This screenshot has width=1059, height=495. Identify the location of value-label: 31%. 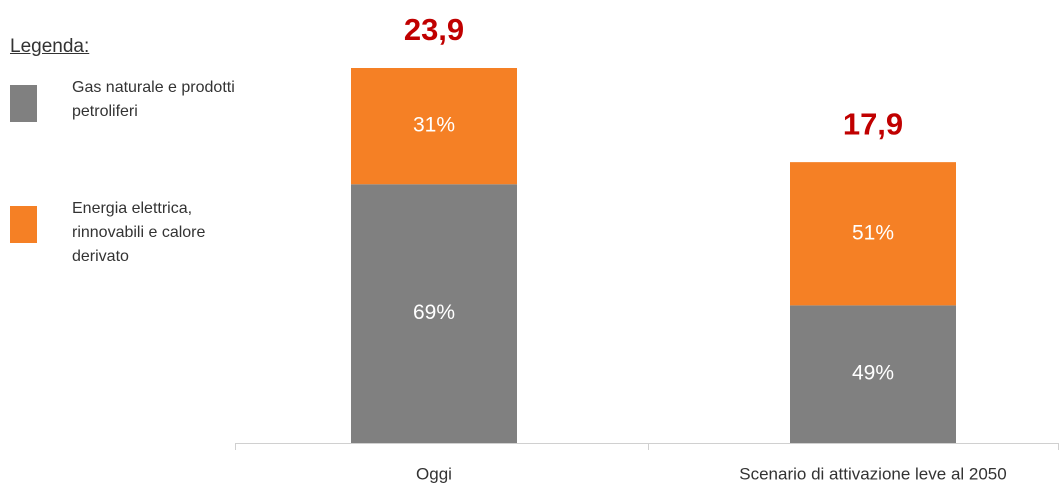
(434, 125).